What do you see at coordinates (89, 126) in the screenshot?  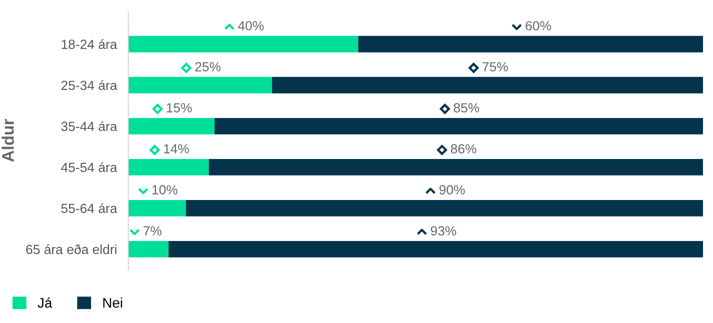 I see `y-tick-label: 35-44 ára` at bounding box center [89, 126].